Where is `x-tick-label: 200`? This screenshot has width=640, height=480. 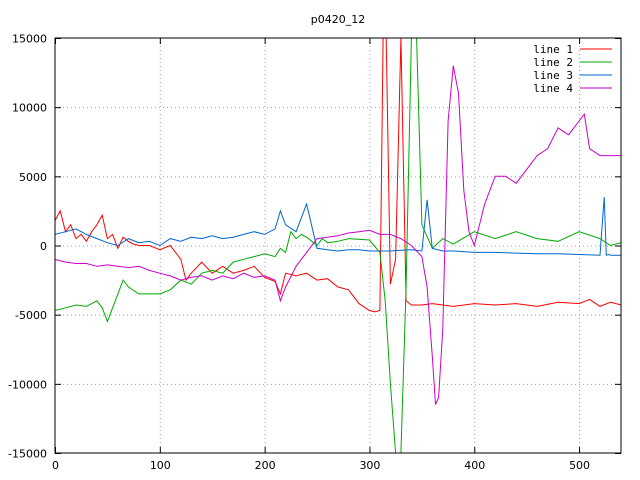
x-tick-label: 200 is located at coordinates (265, 465).